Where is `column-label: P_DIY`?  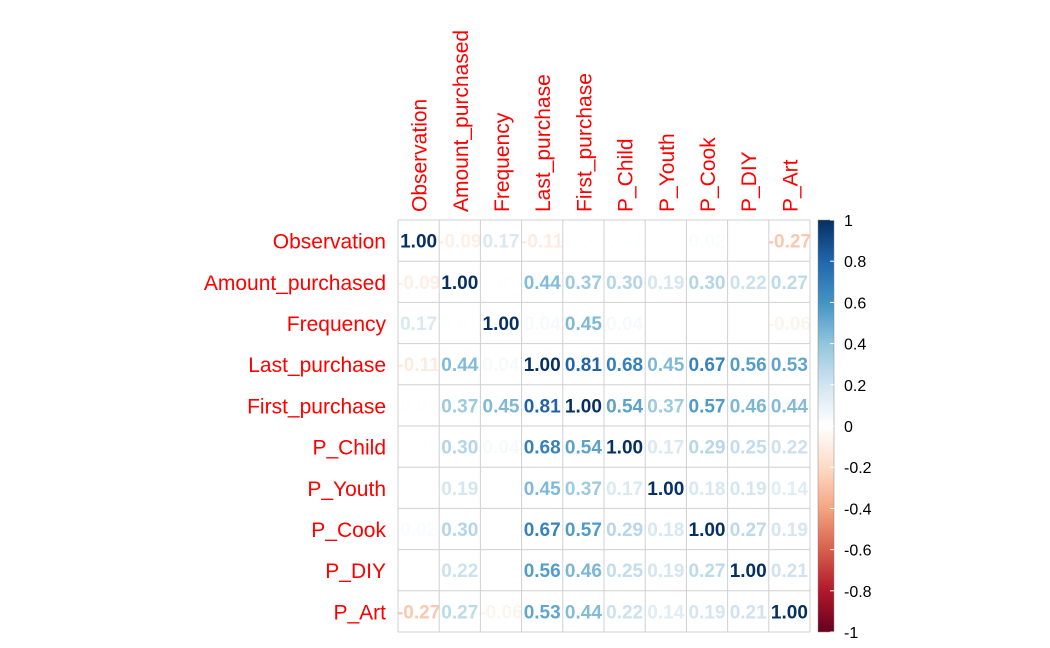 column-label: P_DIY is located at coordinates (749, 181).